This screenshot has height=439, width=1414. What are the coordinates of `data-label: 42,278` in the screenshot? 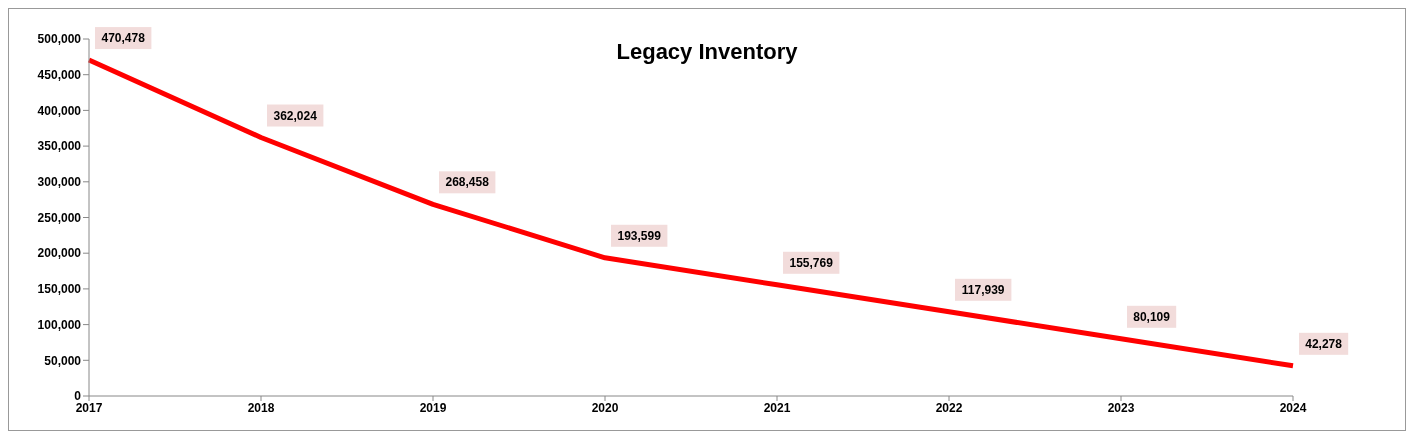 It's located at (1324, 343).